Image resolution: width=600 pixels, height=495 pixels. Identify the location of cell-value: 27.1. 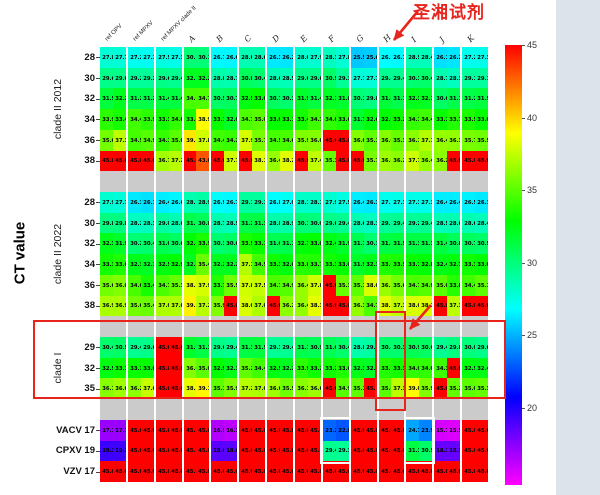
(148, 57).